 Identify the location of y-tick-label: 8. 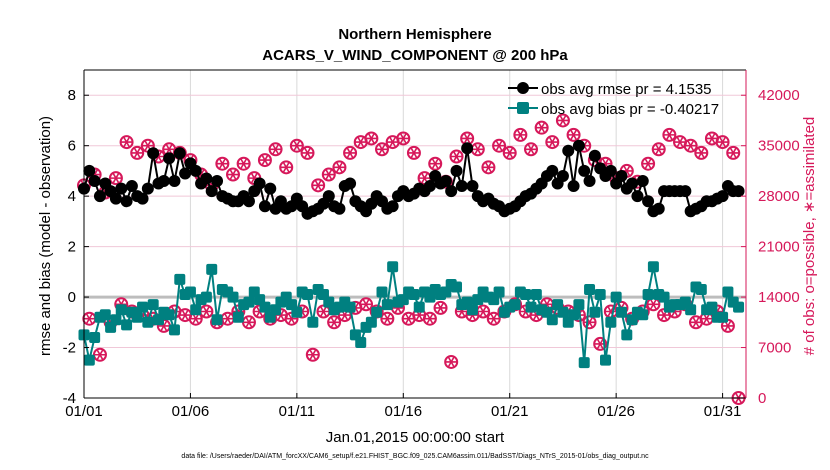
(72, 95).